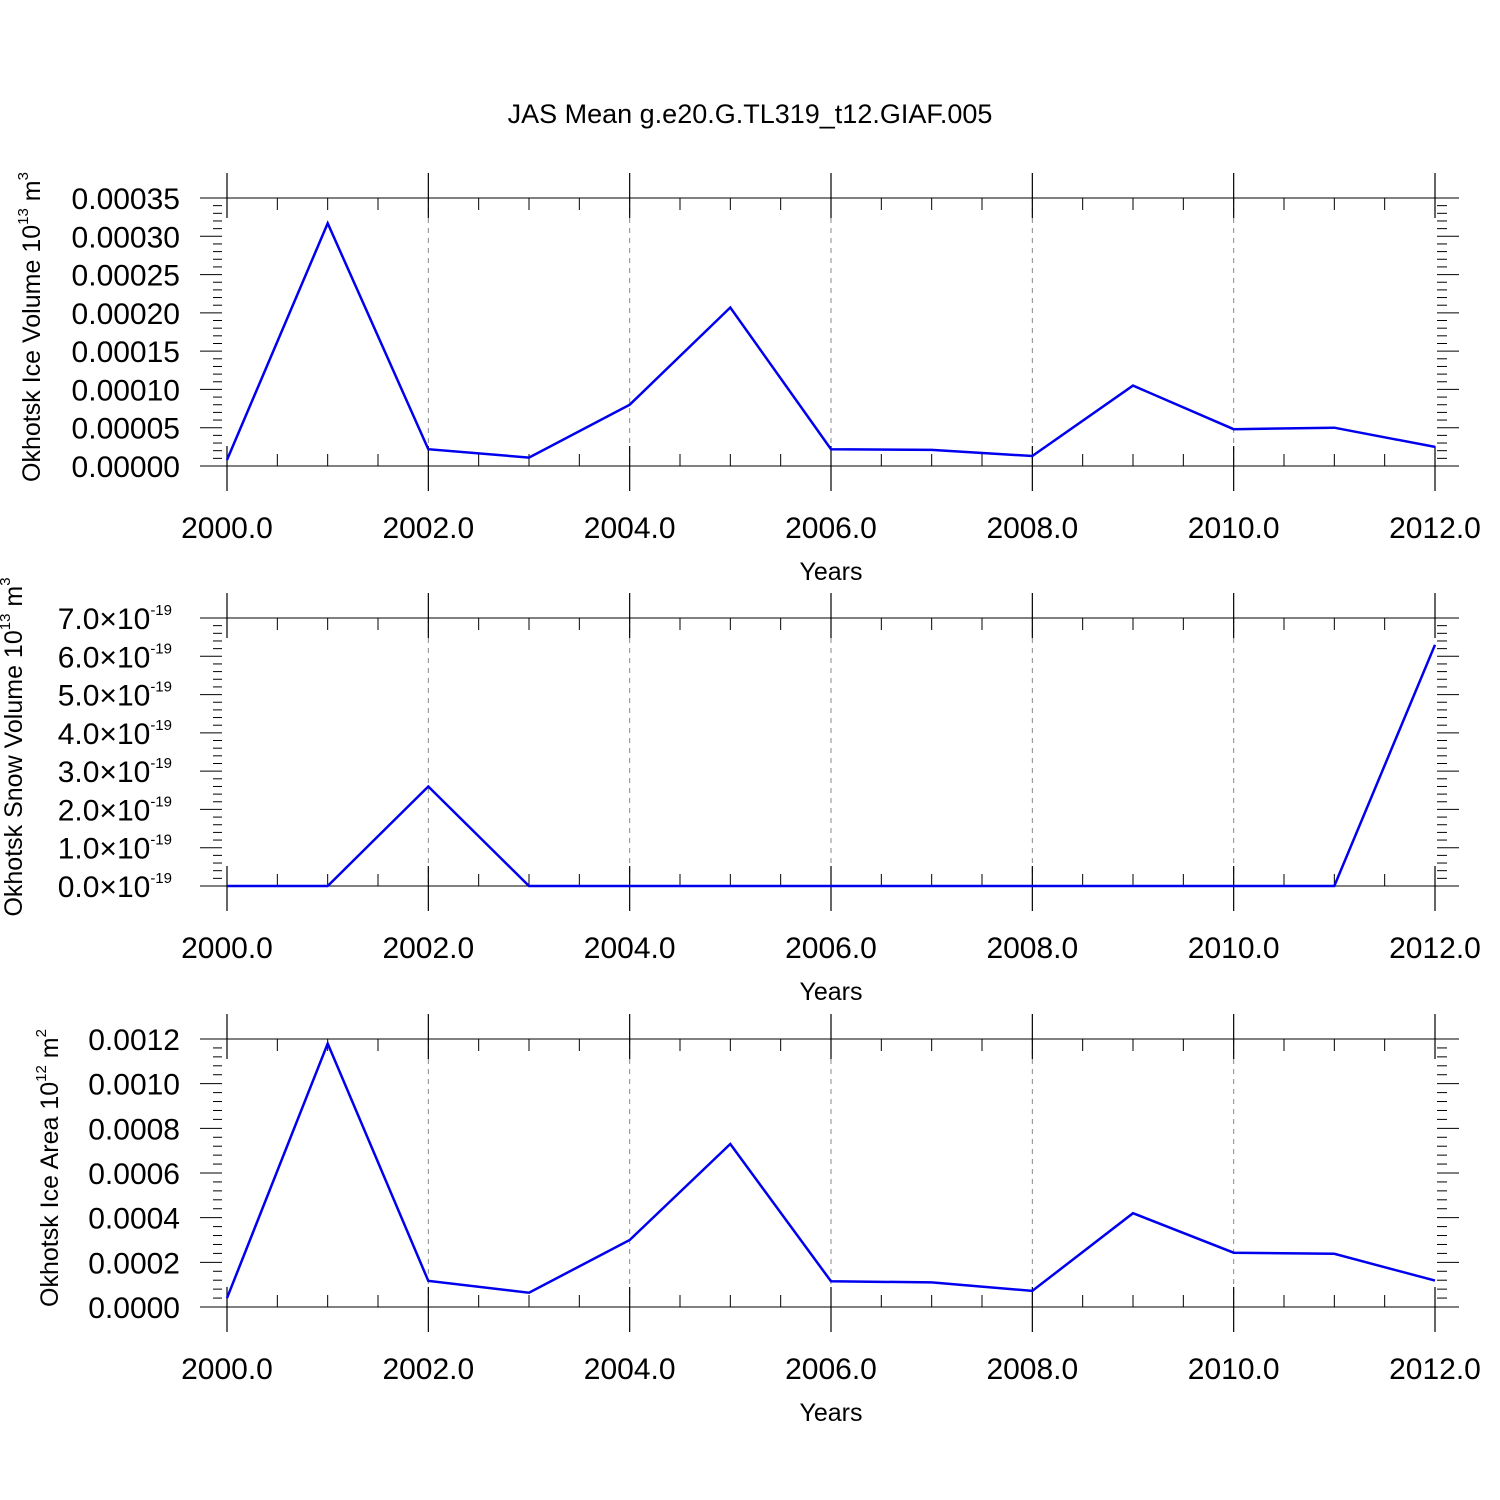 This screenshot has width=1500, height=1500. I want to click on y-tick-mantissa: 4.0, so click(79, 734).